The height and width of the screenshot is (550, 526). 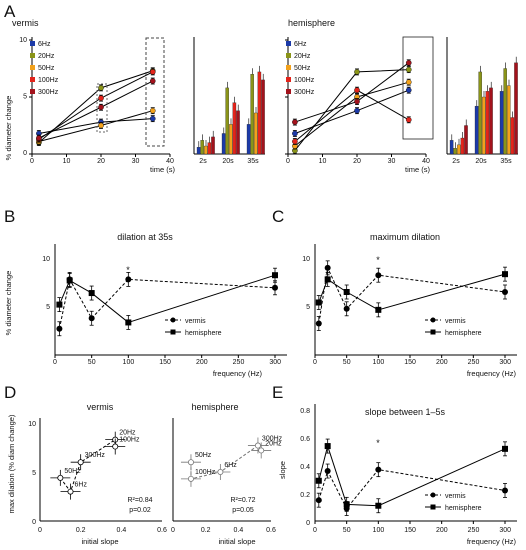 I want to click on e-xtick: 100, so click(x=379, y=530).